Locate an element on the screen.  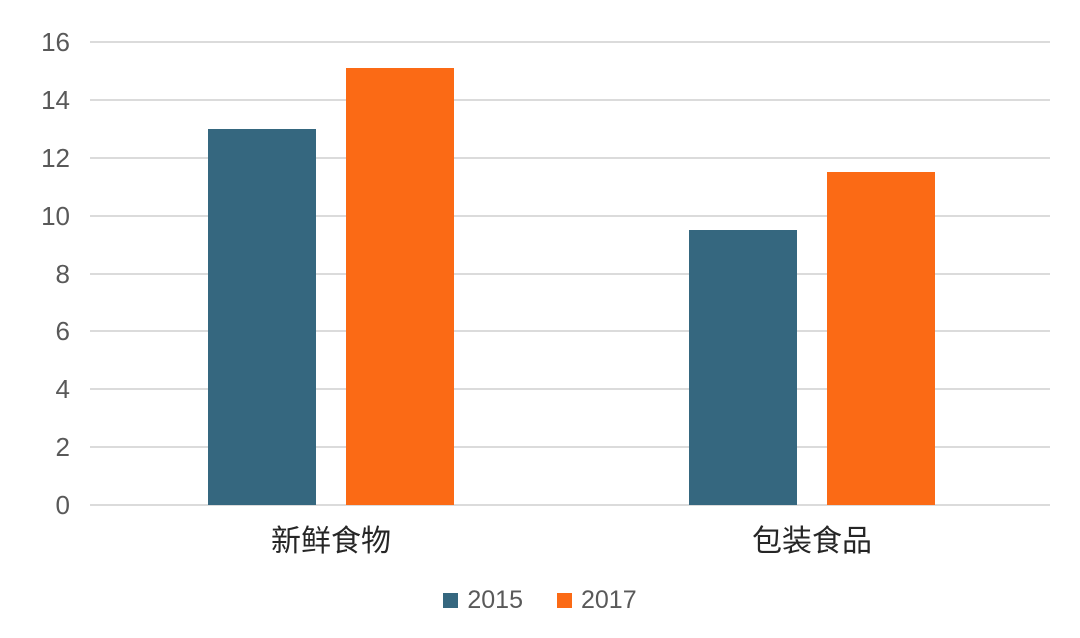
legend-item-2017: 2017 is located at coordinates (597, 600).